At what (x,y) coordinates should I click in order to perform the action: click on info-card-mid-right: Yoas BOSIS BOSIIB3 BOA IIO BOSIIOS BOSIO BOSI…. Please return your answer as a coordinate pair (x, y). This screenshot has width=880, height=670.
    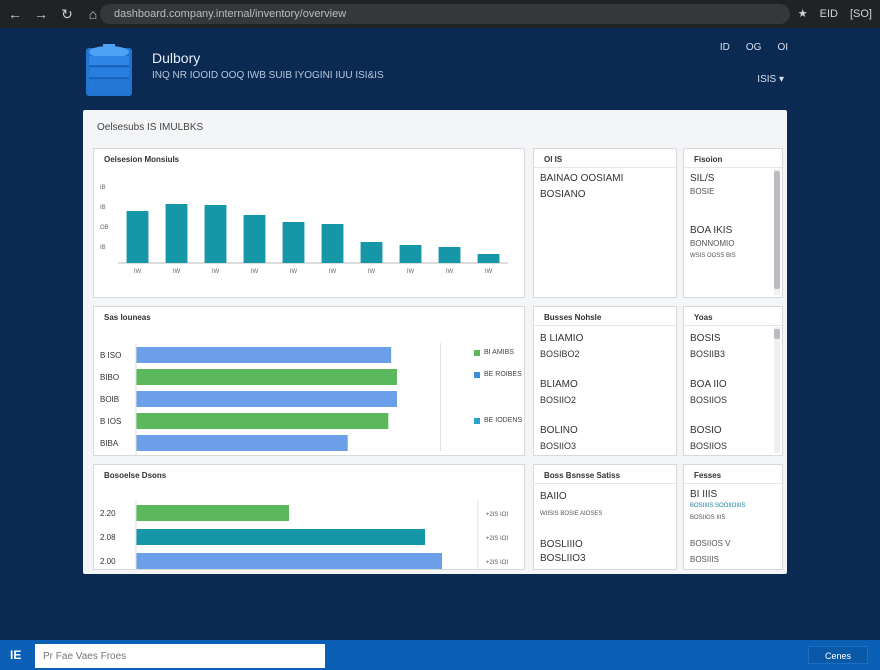
    Looking at the image, I should click on (733, 381).